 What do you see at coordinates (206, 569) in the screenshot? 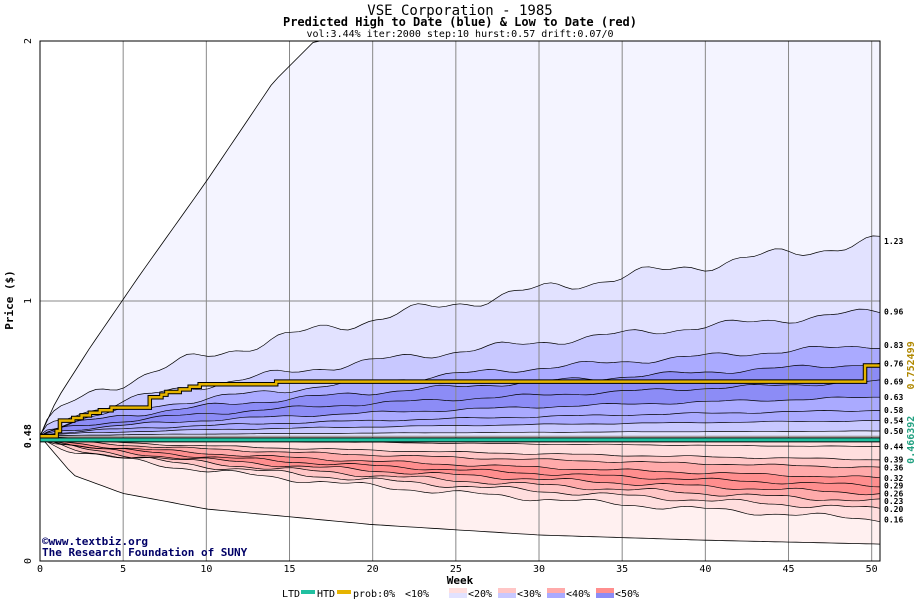
I see `x-tick-label-2: 10` at bounding box center [206, 569].